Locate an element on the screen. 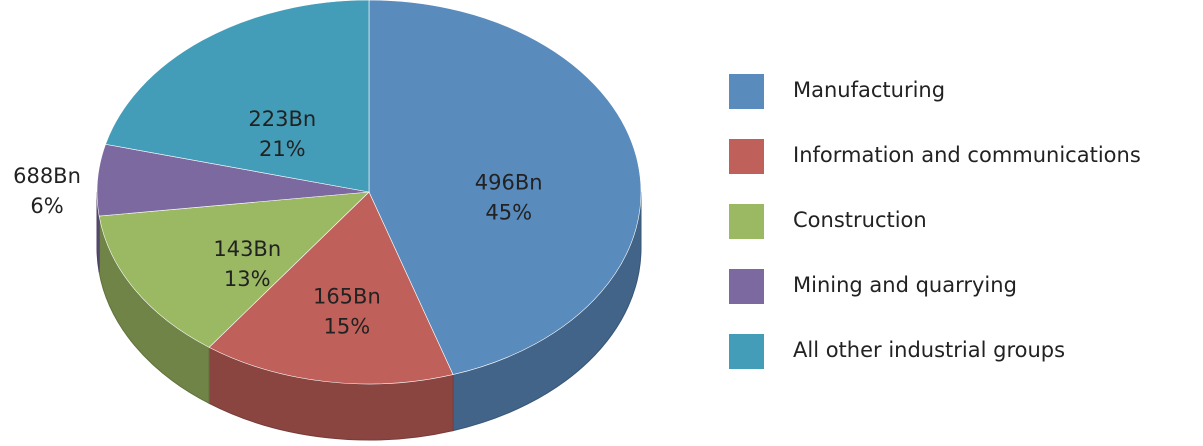 This screenshot has height=446, width=1203. data-label-amount: 143Bn is located at coordinates (247, 249).